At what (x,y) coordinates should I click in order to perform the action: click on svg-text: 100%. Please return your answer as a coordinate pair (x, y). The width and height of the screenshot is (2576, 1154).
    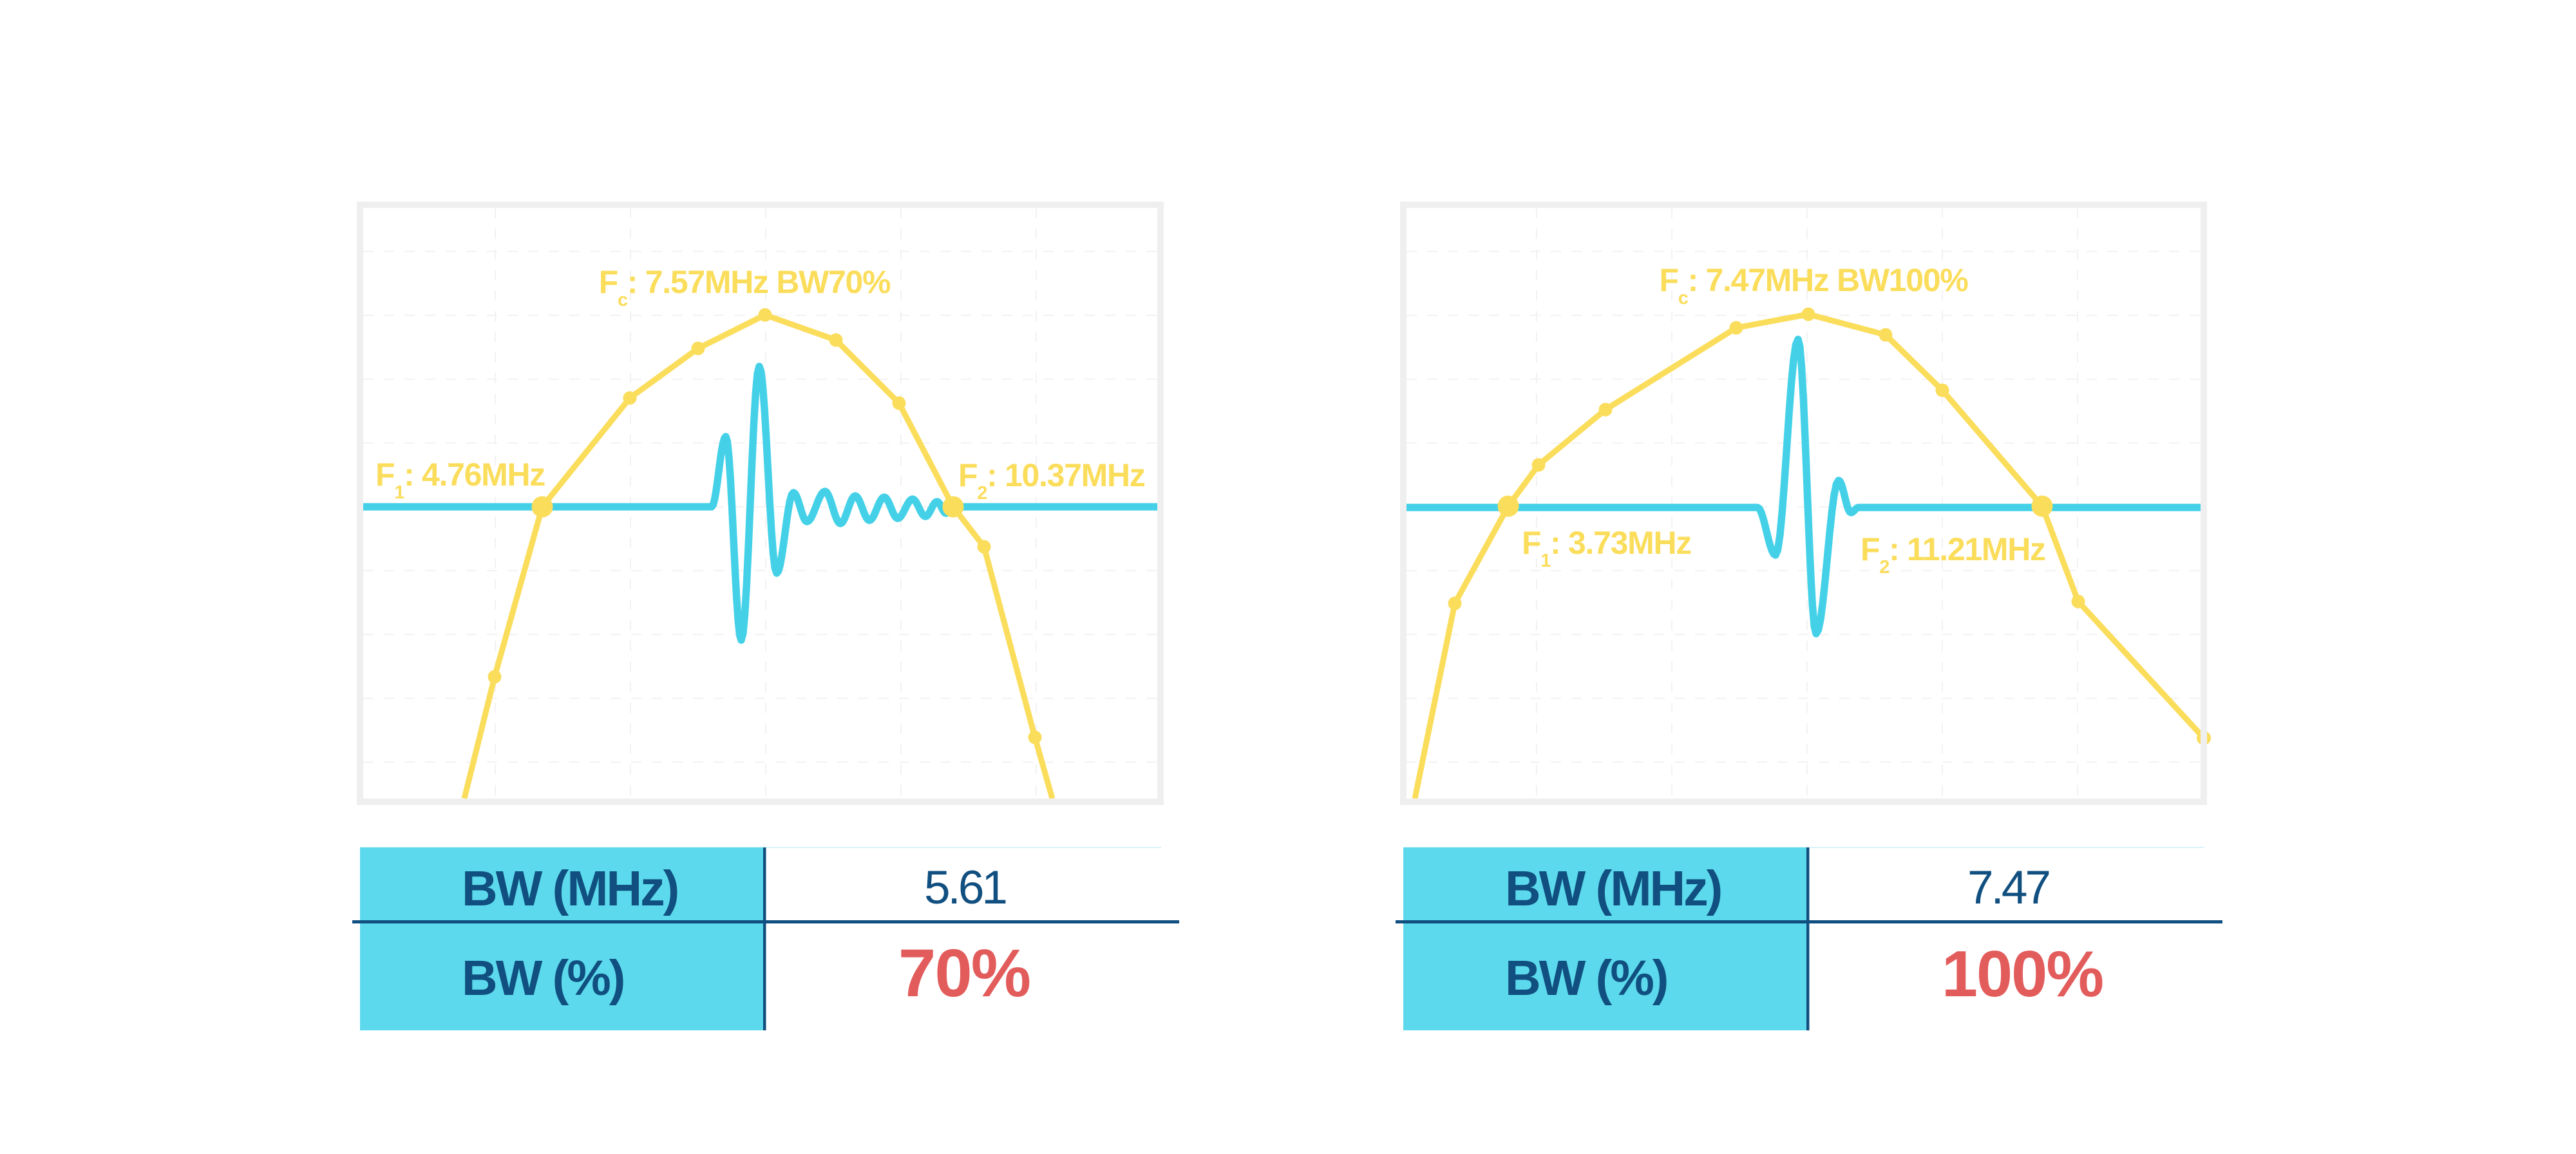
    Looking at the image, I should click on (2022, 974).